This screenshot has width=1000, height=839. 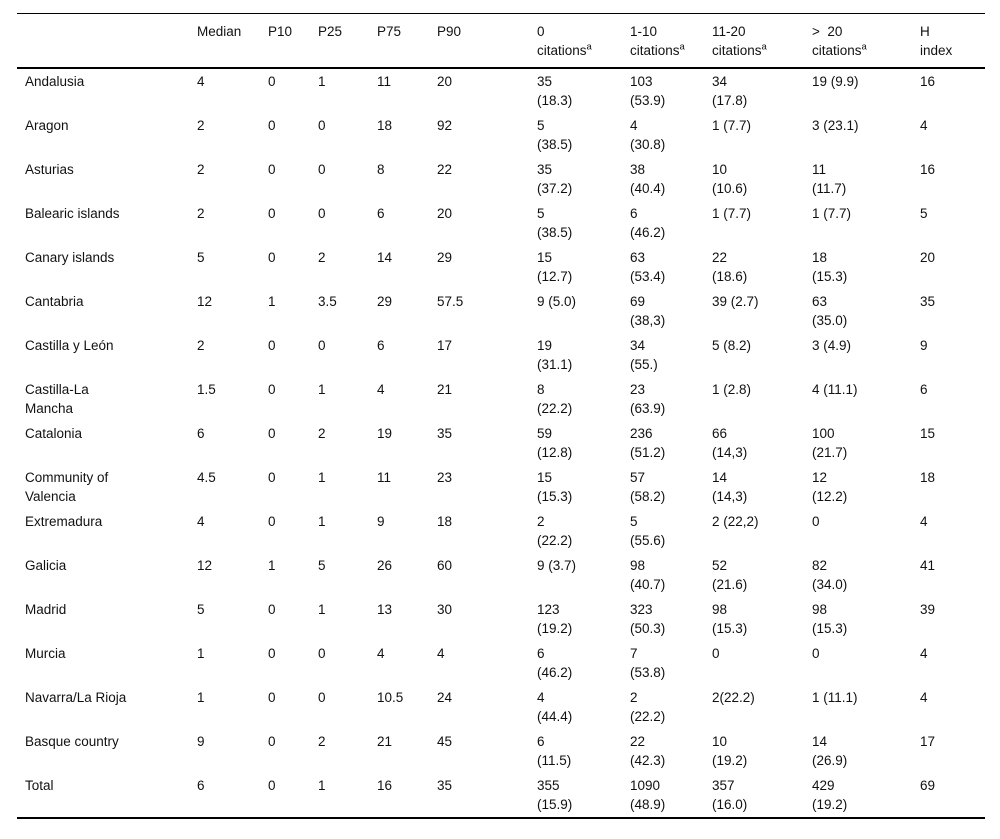 I want to click on data-cell: 69, so click(x=928, y=785).